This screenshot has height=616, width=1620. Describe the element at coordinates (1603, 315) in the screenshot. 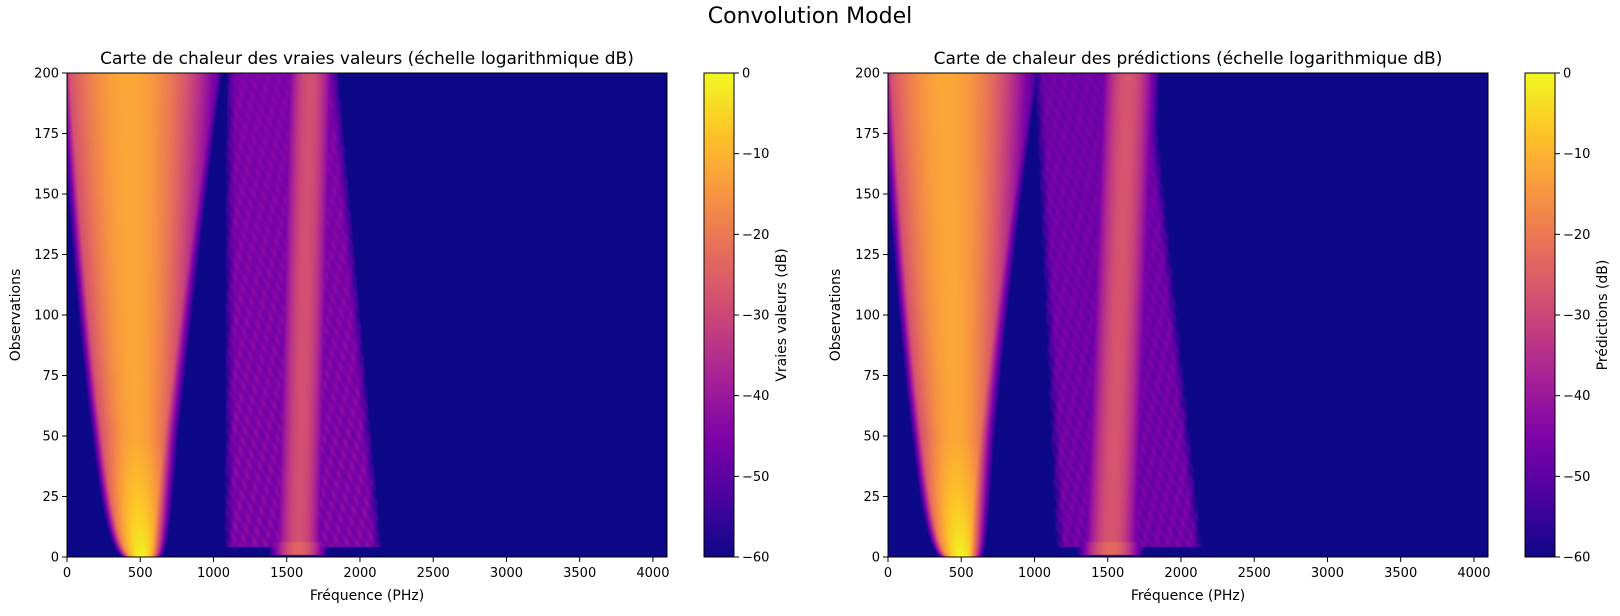

I see `colorbar-label: Prédictions (dB)` at that location.